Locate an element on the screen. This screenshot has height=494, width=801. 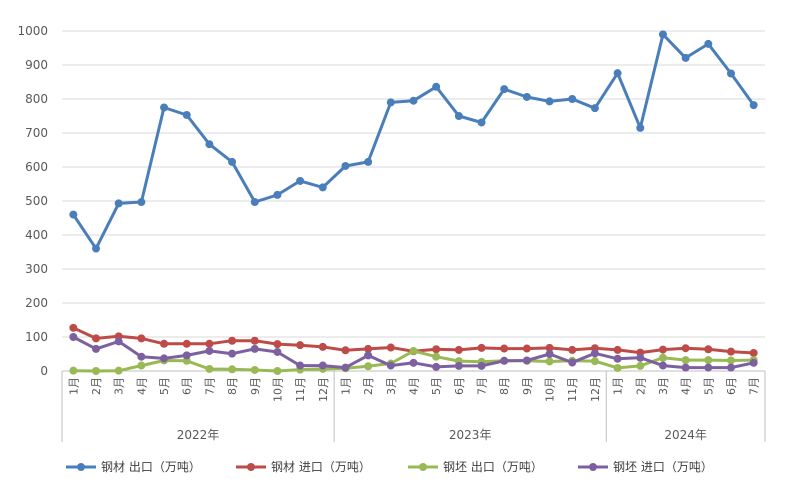
y-tick-label: 500 is located at coordinates (36, 201).